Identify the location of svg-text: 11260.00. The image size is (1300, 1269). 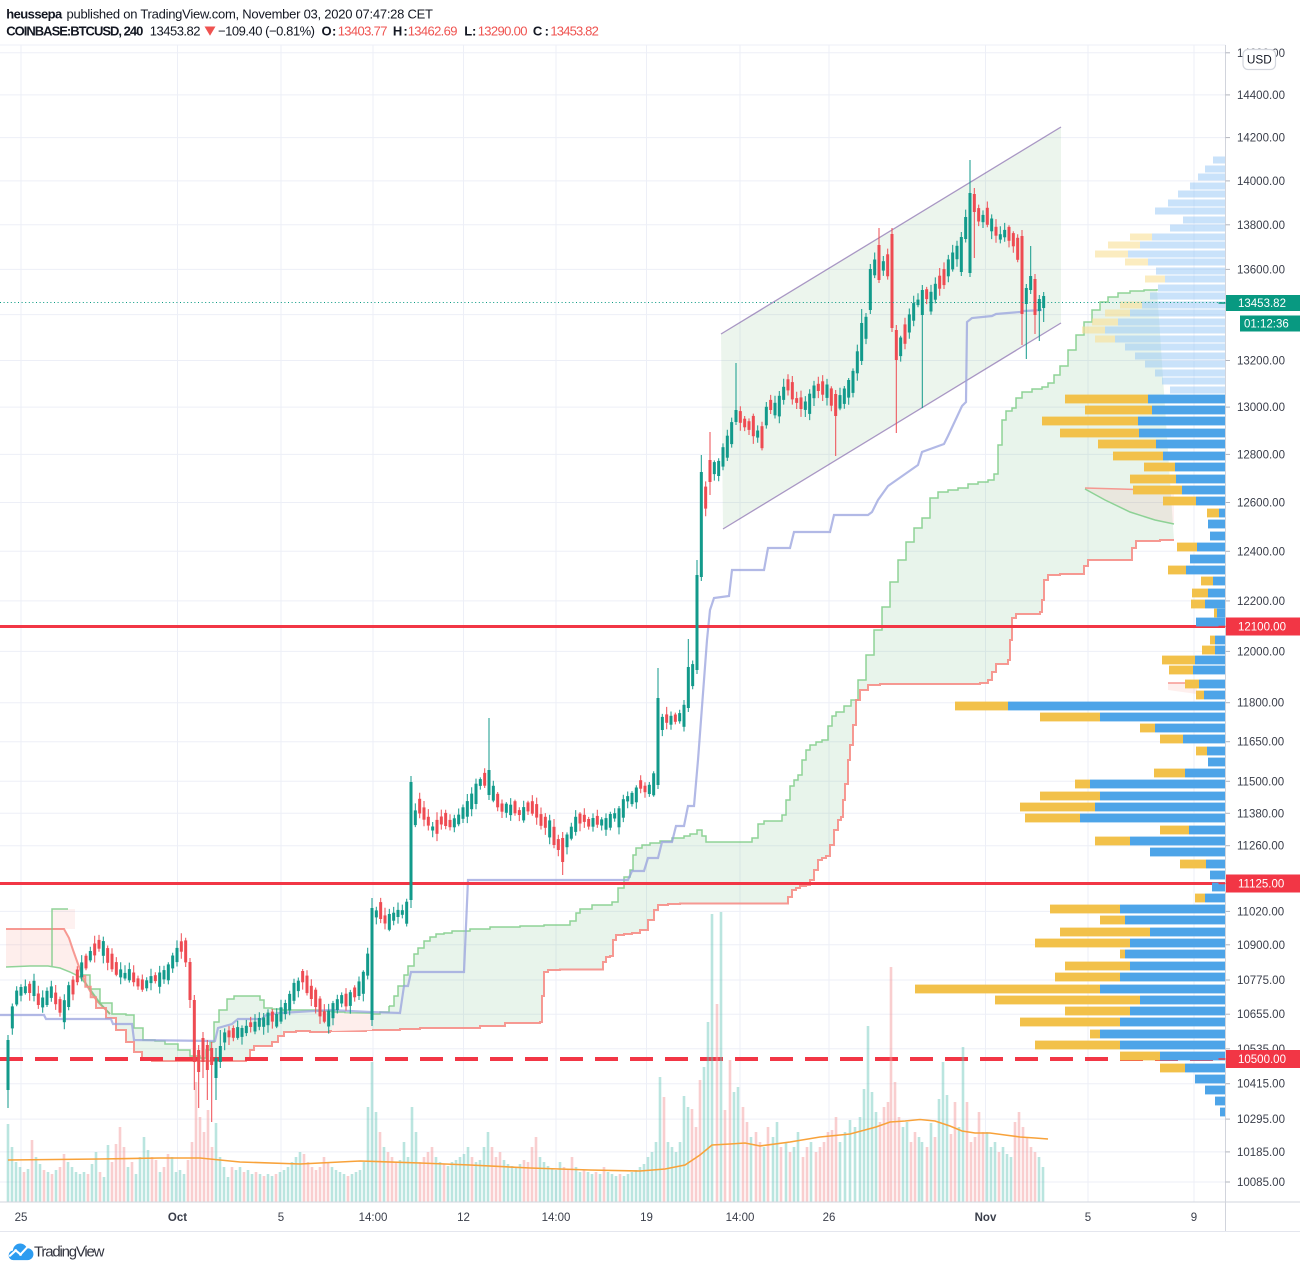
(1260, 847).